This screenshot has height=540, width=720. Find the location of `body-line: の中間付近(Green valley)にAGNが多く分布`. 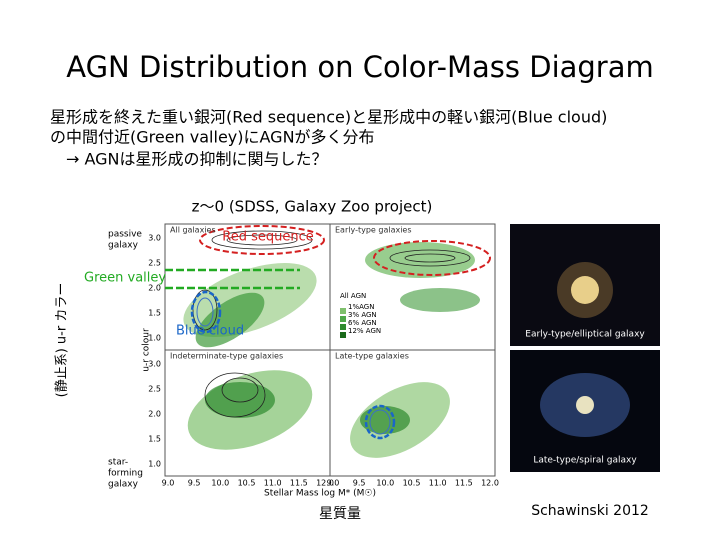

body-line: の中間付近(Green valley)にAGNが多く分布 is located at coordinates (212, 137).